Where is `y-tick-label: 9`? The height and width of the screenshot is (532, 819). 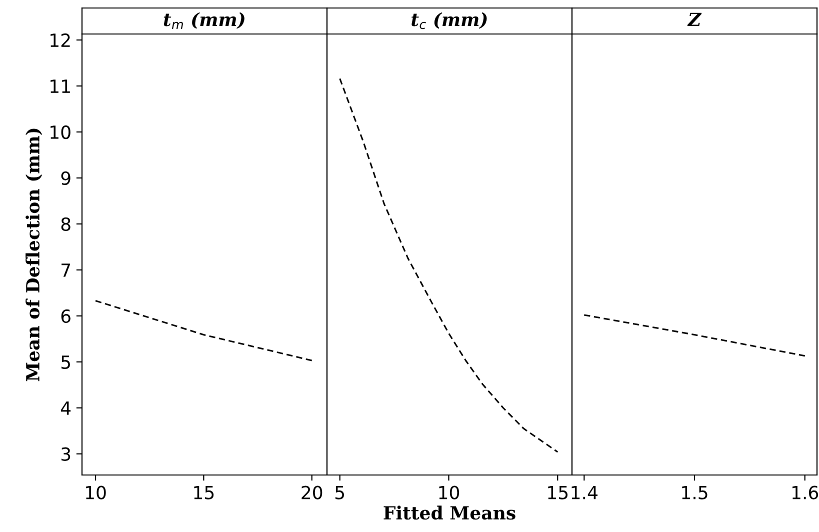
y-tick-label: 9 is located at coordinates (65, 178).